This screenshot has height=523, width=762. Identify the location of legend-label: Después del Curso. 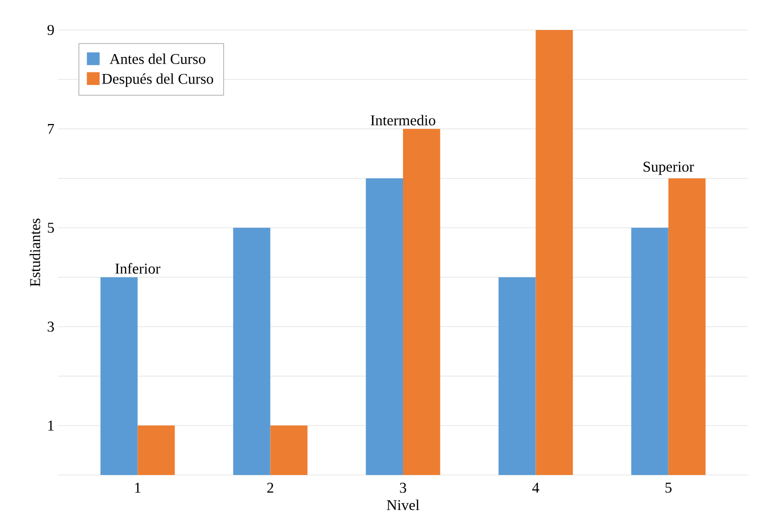
(158, 80).